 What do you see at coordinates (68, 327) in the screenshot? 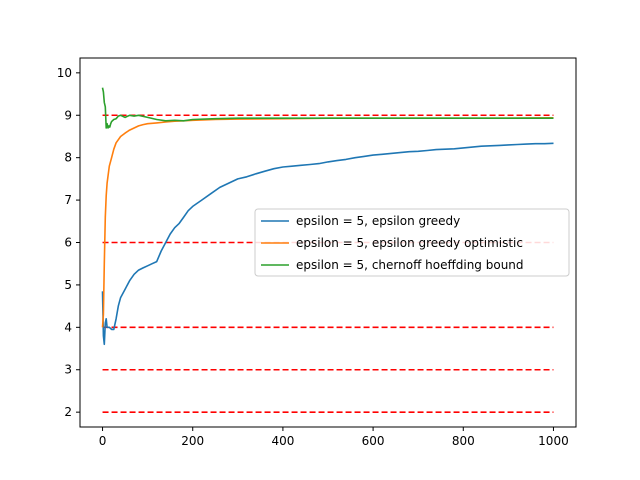
I see `y-tick-label: 4` at bounding box center [68, 327].